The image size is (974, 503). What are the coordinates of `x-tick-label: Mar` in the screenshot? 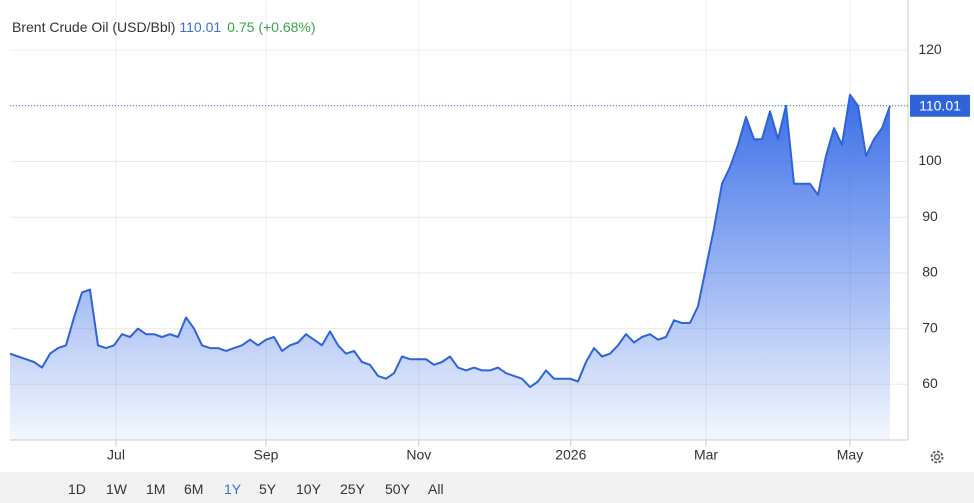 It's located at (706, 455).